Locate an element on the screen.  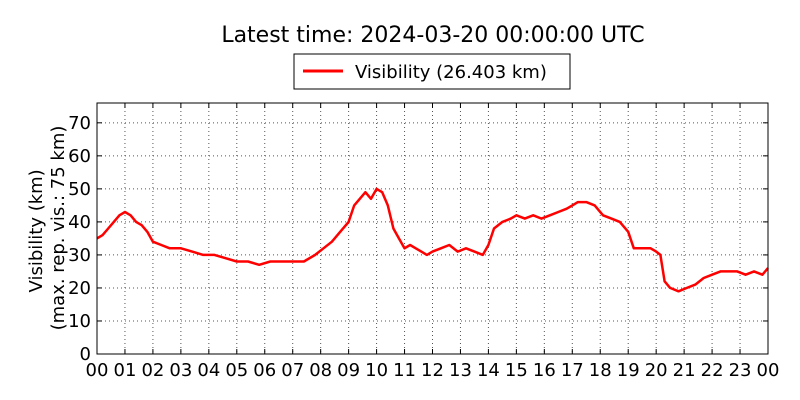
x-tick-label: 17 is located at coordinates (572, 370).